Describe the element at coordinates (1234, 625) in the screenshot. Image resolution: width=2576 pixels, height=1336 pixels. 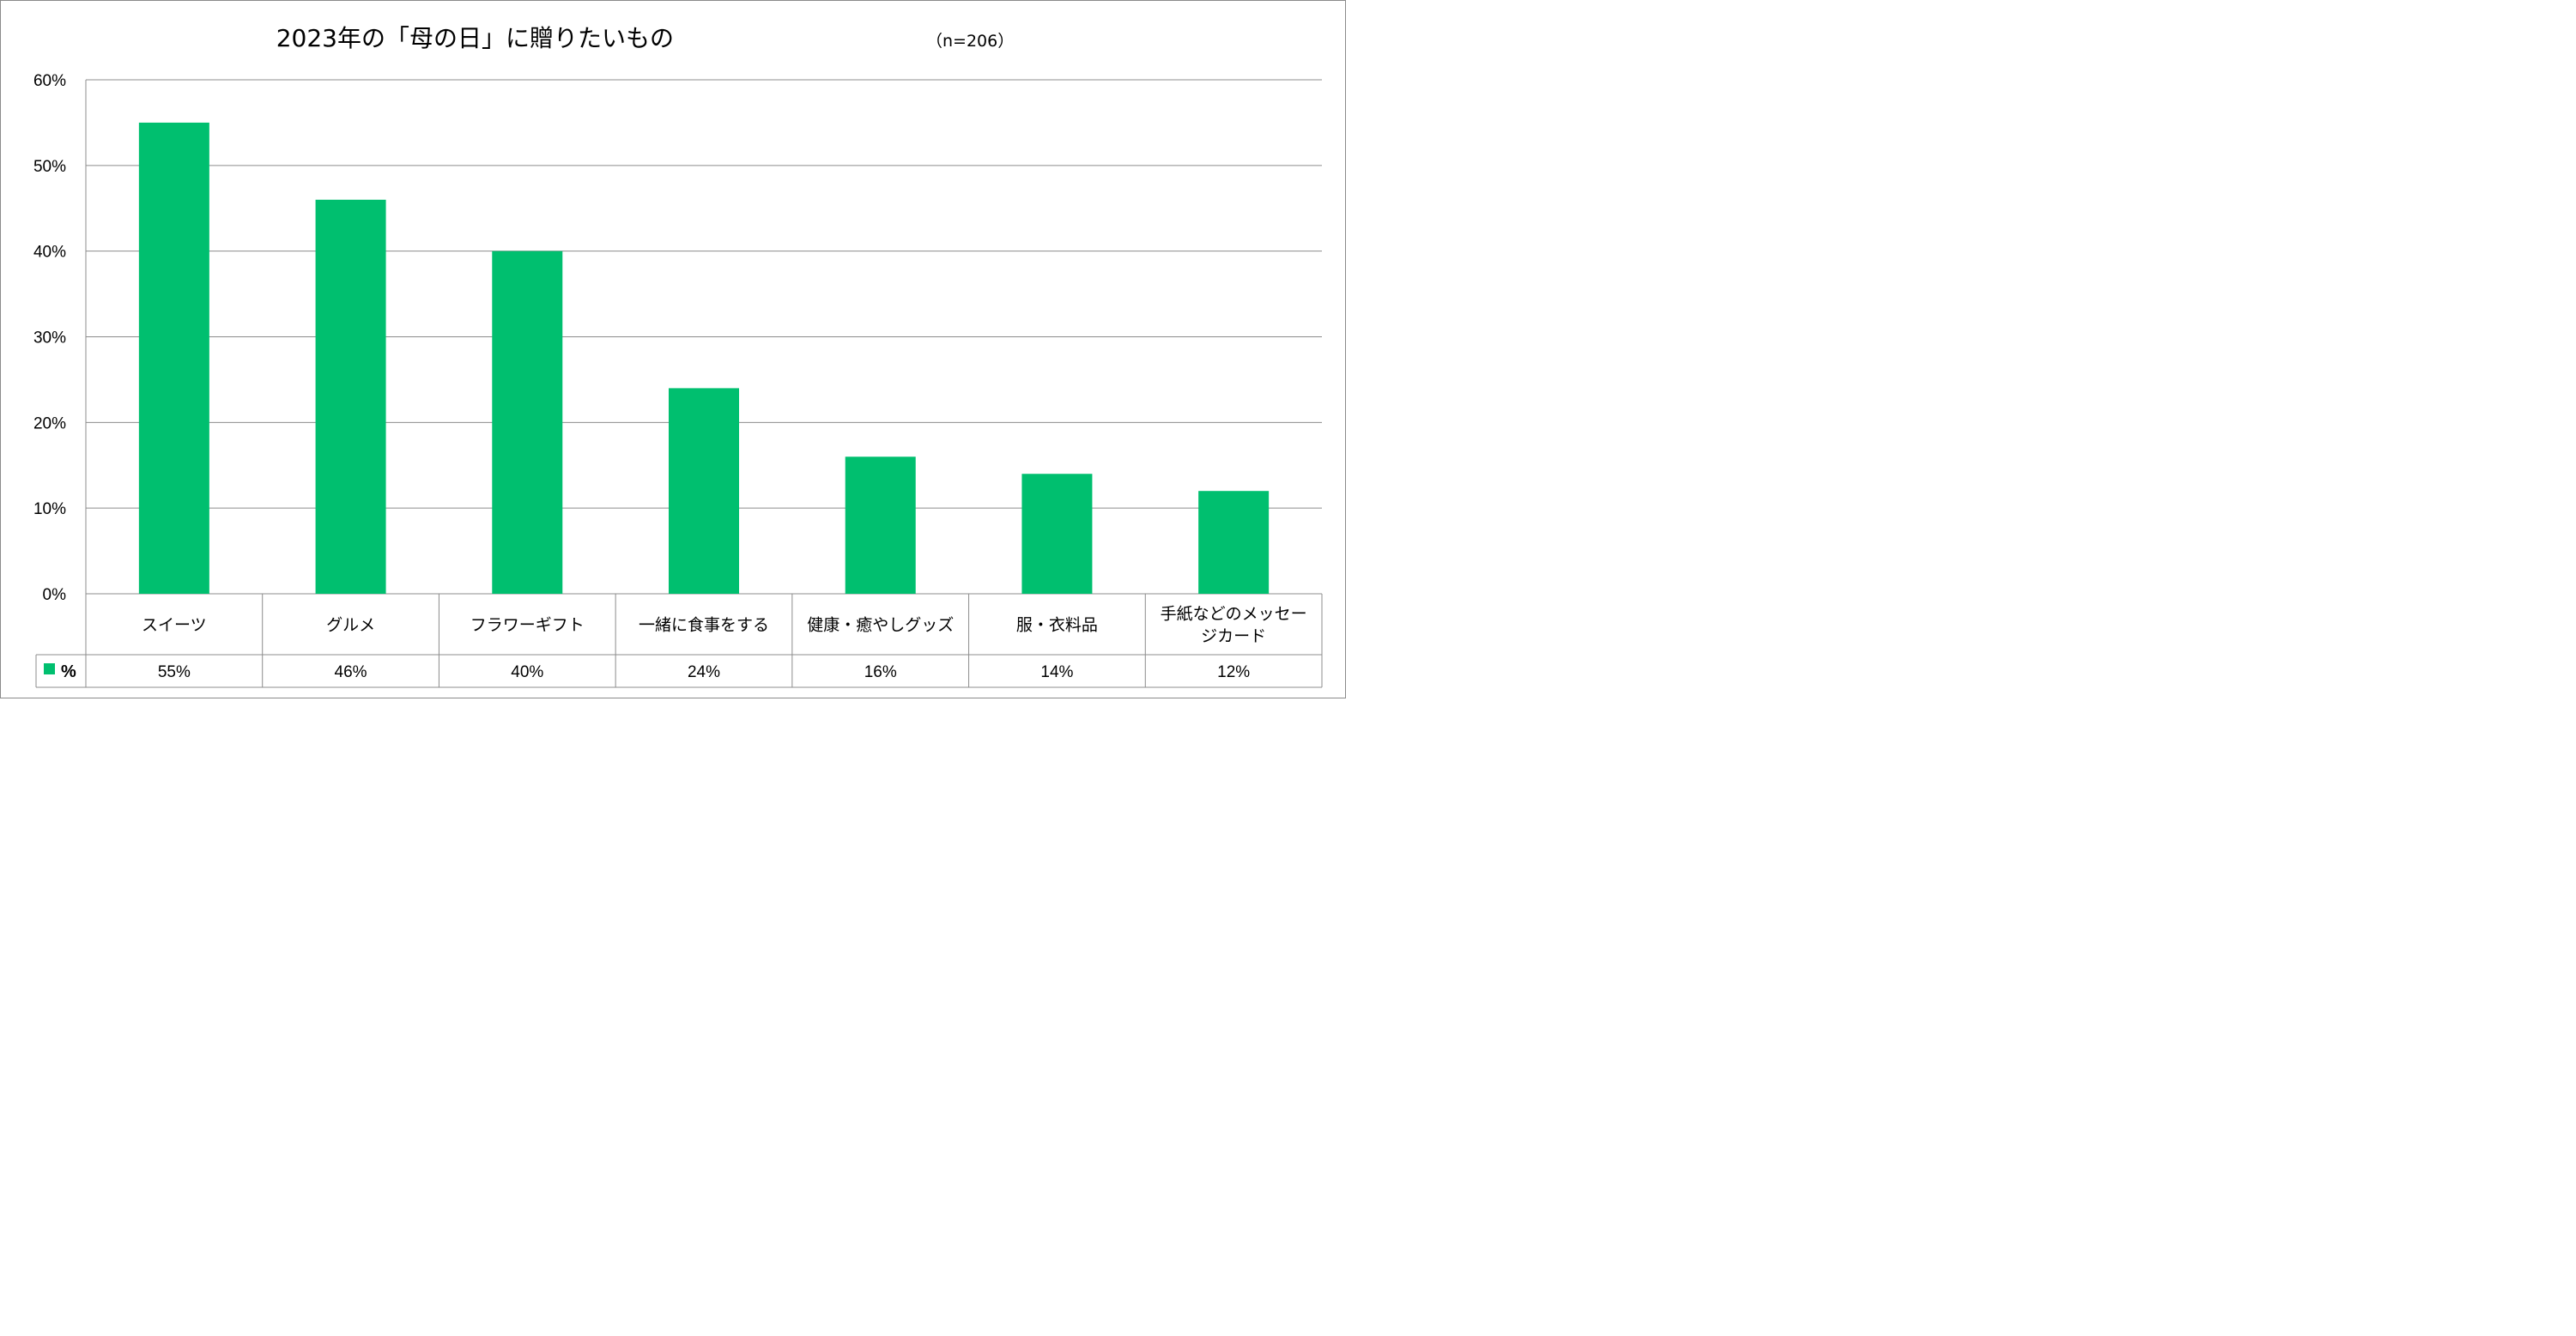
I see `category-label: 手紙などのメッセージカード` at that location.